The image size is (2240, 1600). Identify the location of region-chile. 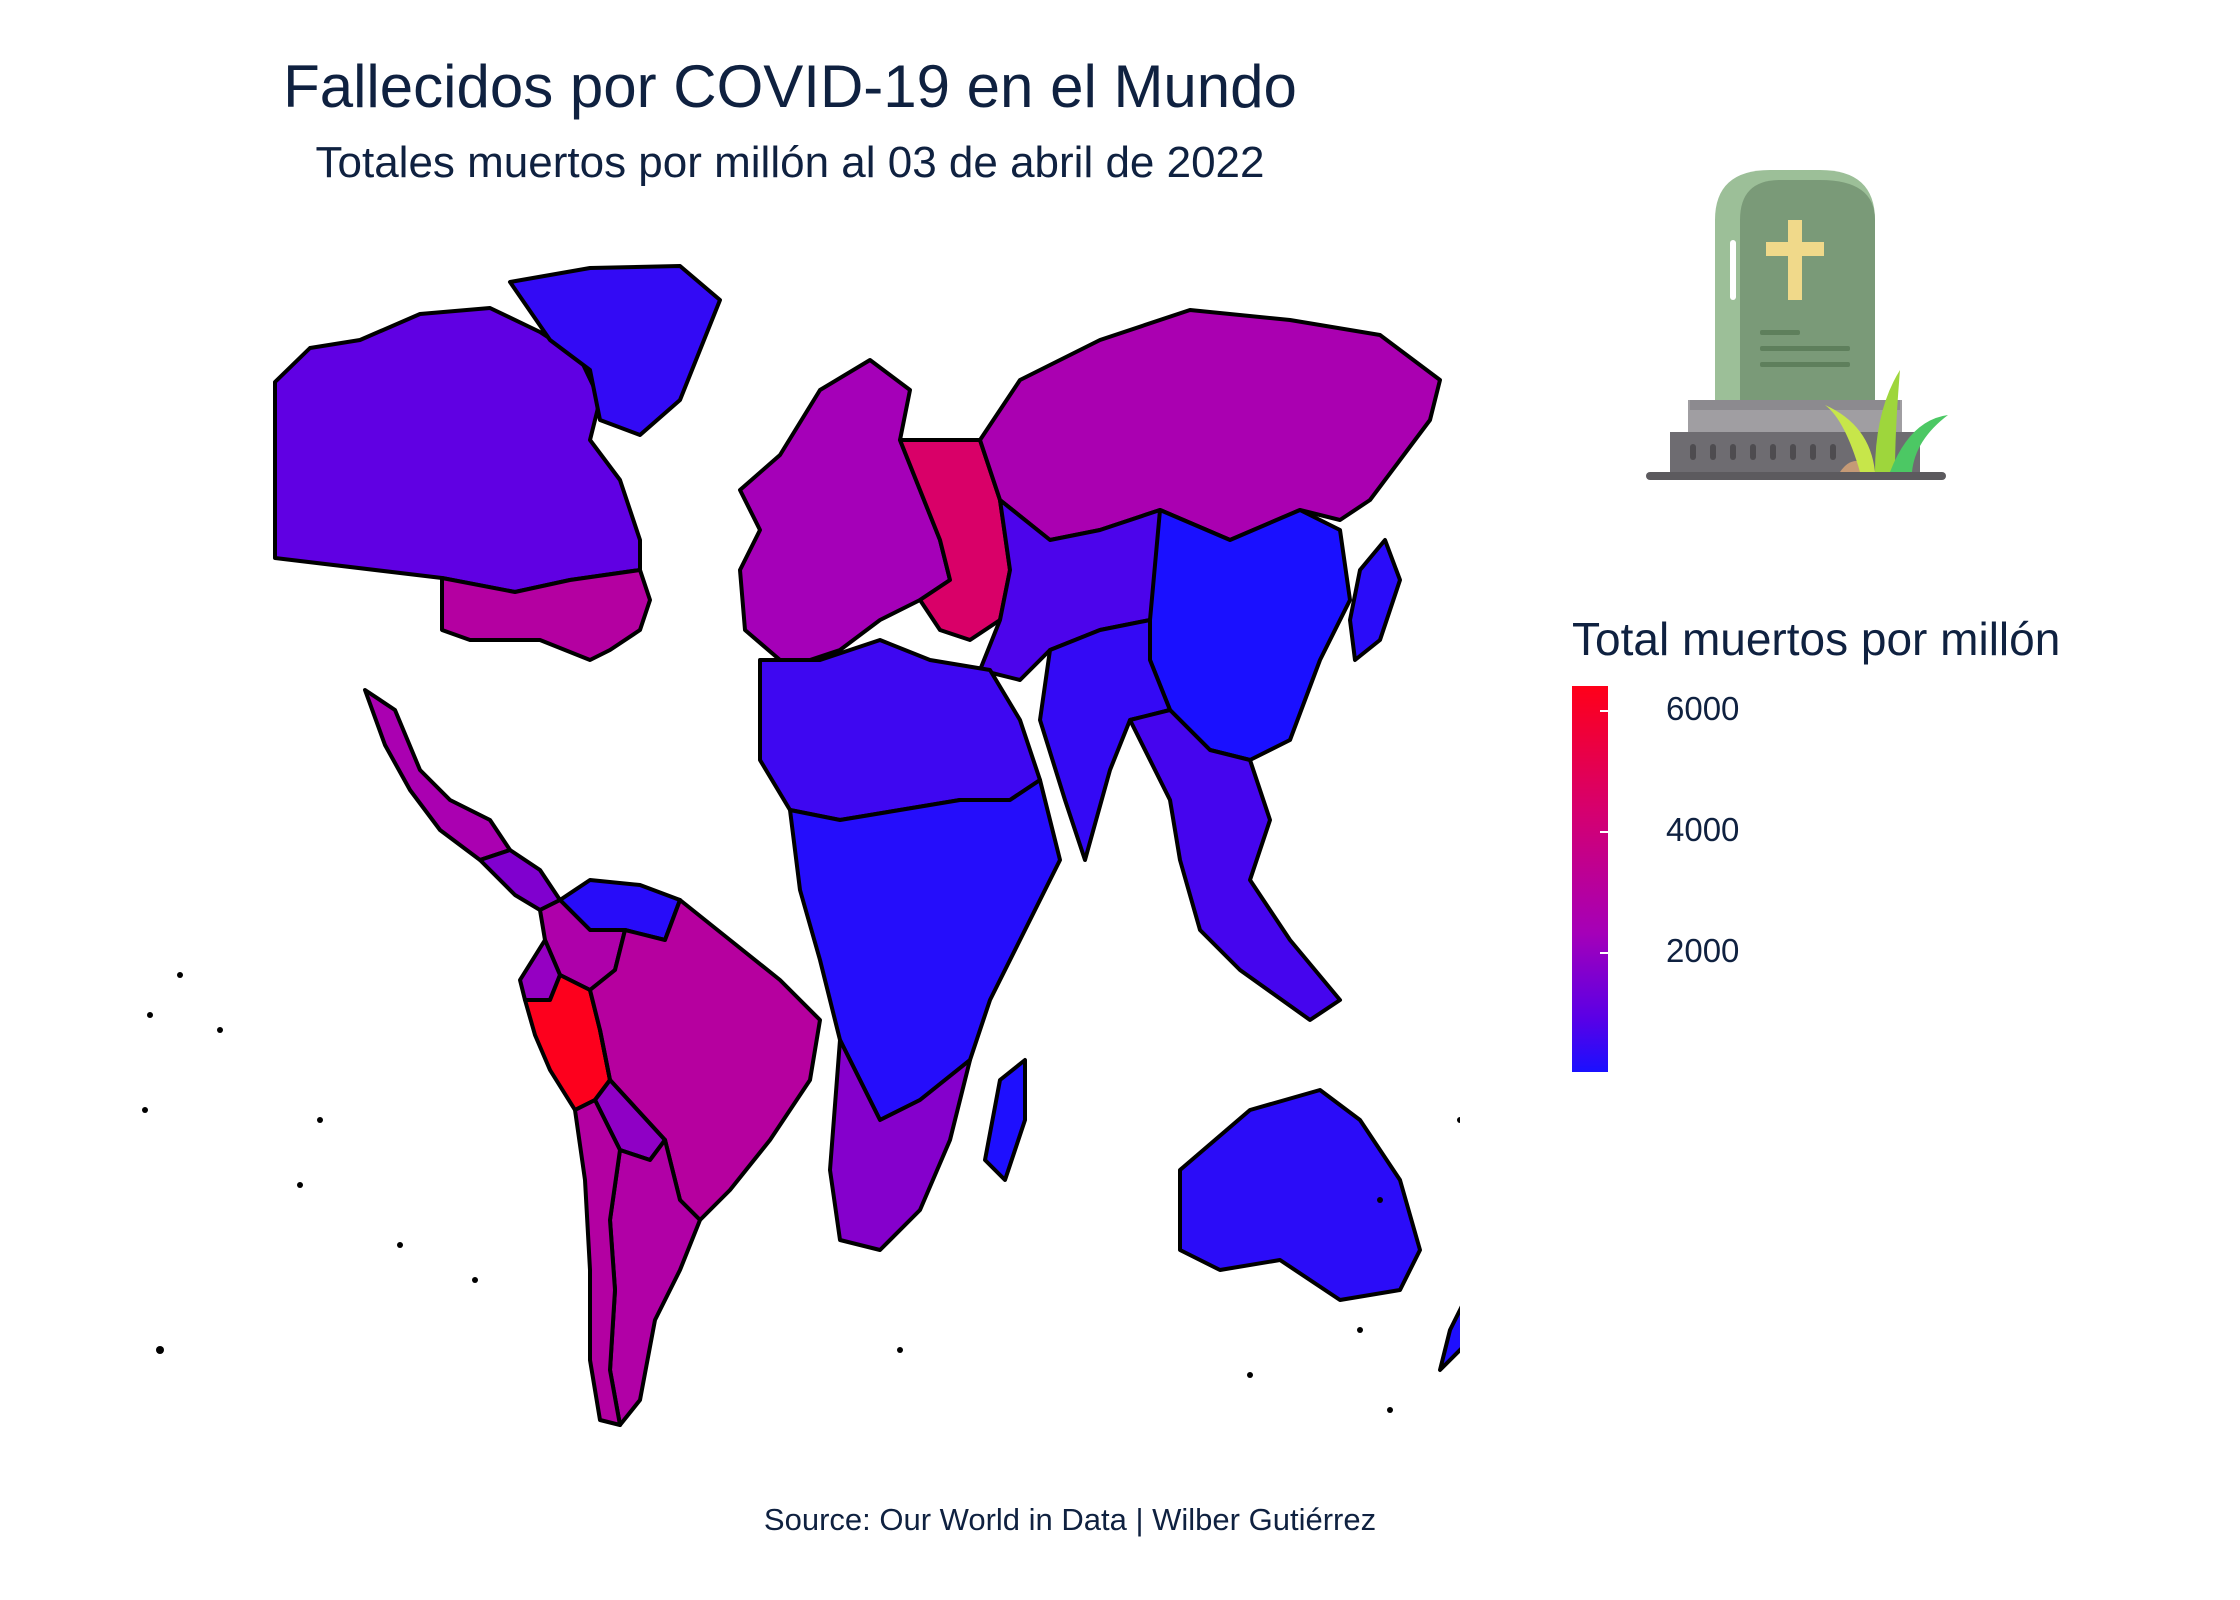
(597, 1262).